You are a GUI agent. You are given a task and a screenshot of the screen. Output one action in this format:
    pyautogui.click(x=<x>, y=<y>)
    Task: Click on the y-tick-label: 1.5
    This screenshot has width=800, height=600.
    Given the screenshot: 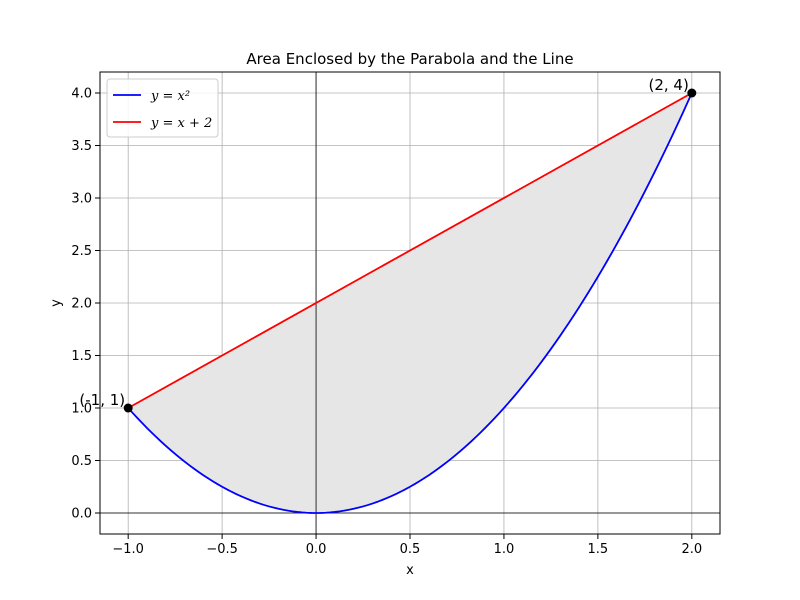 What is the action you would take?
    pyautogui.click(x=81, y=356)
    